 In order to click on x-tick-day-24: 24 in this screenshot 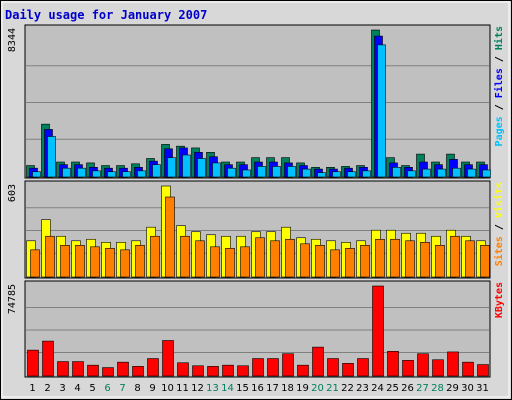, I will do `click(377, 388)`.